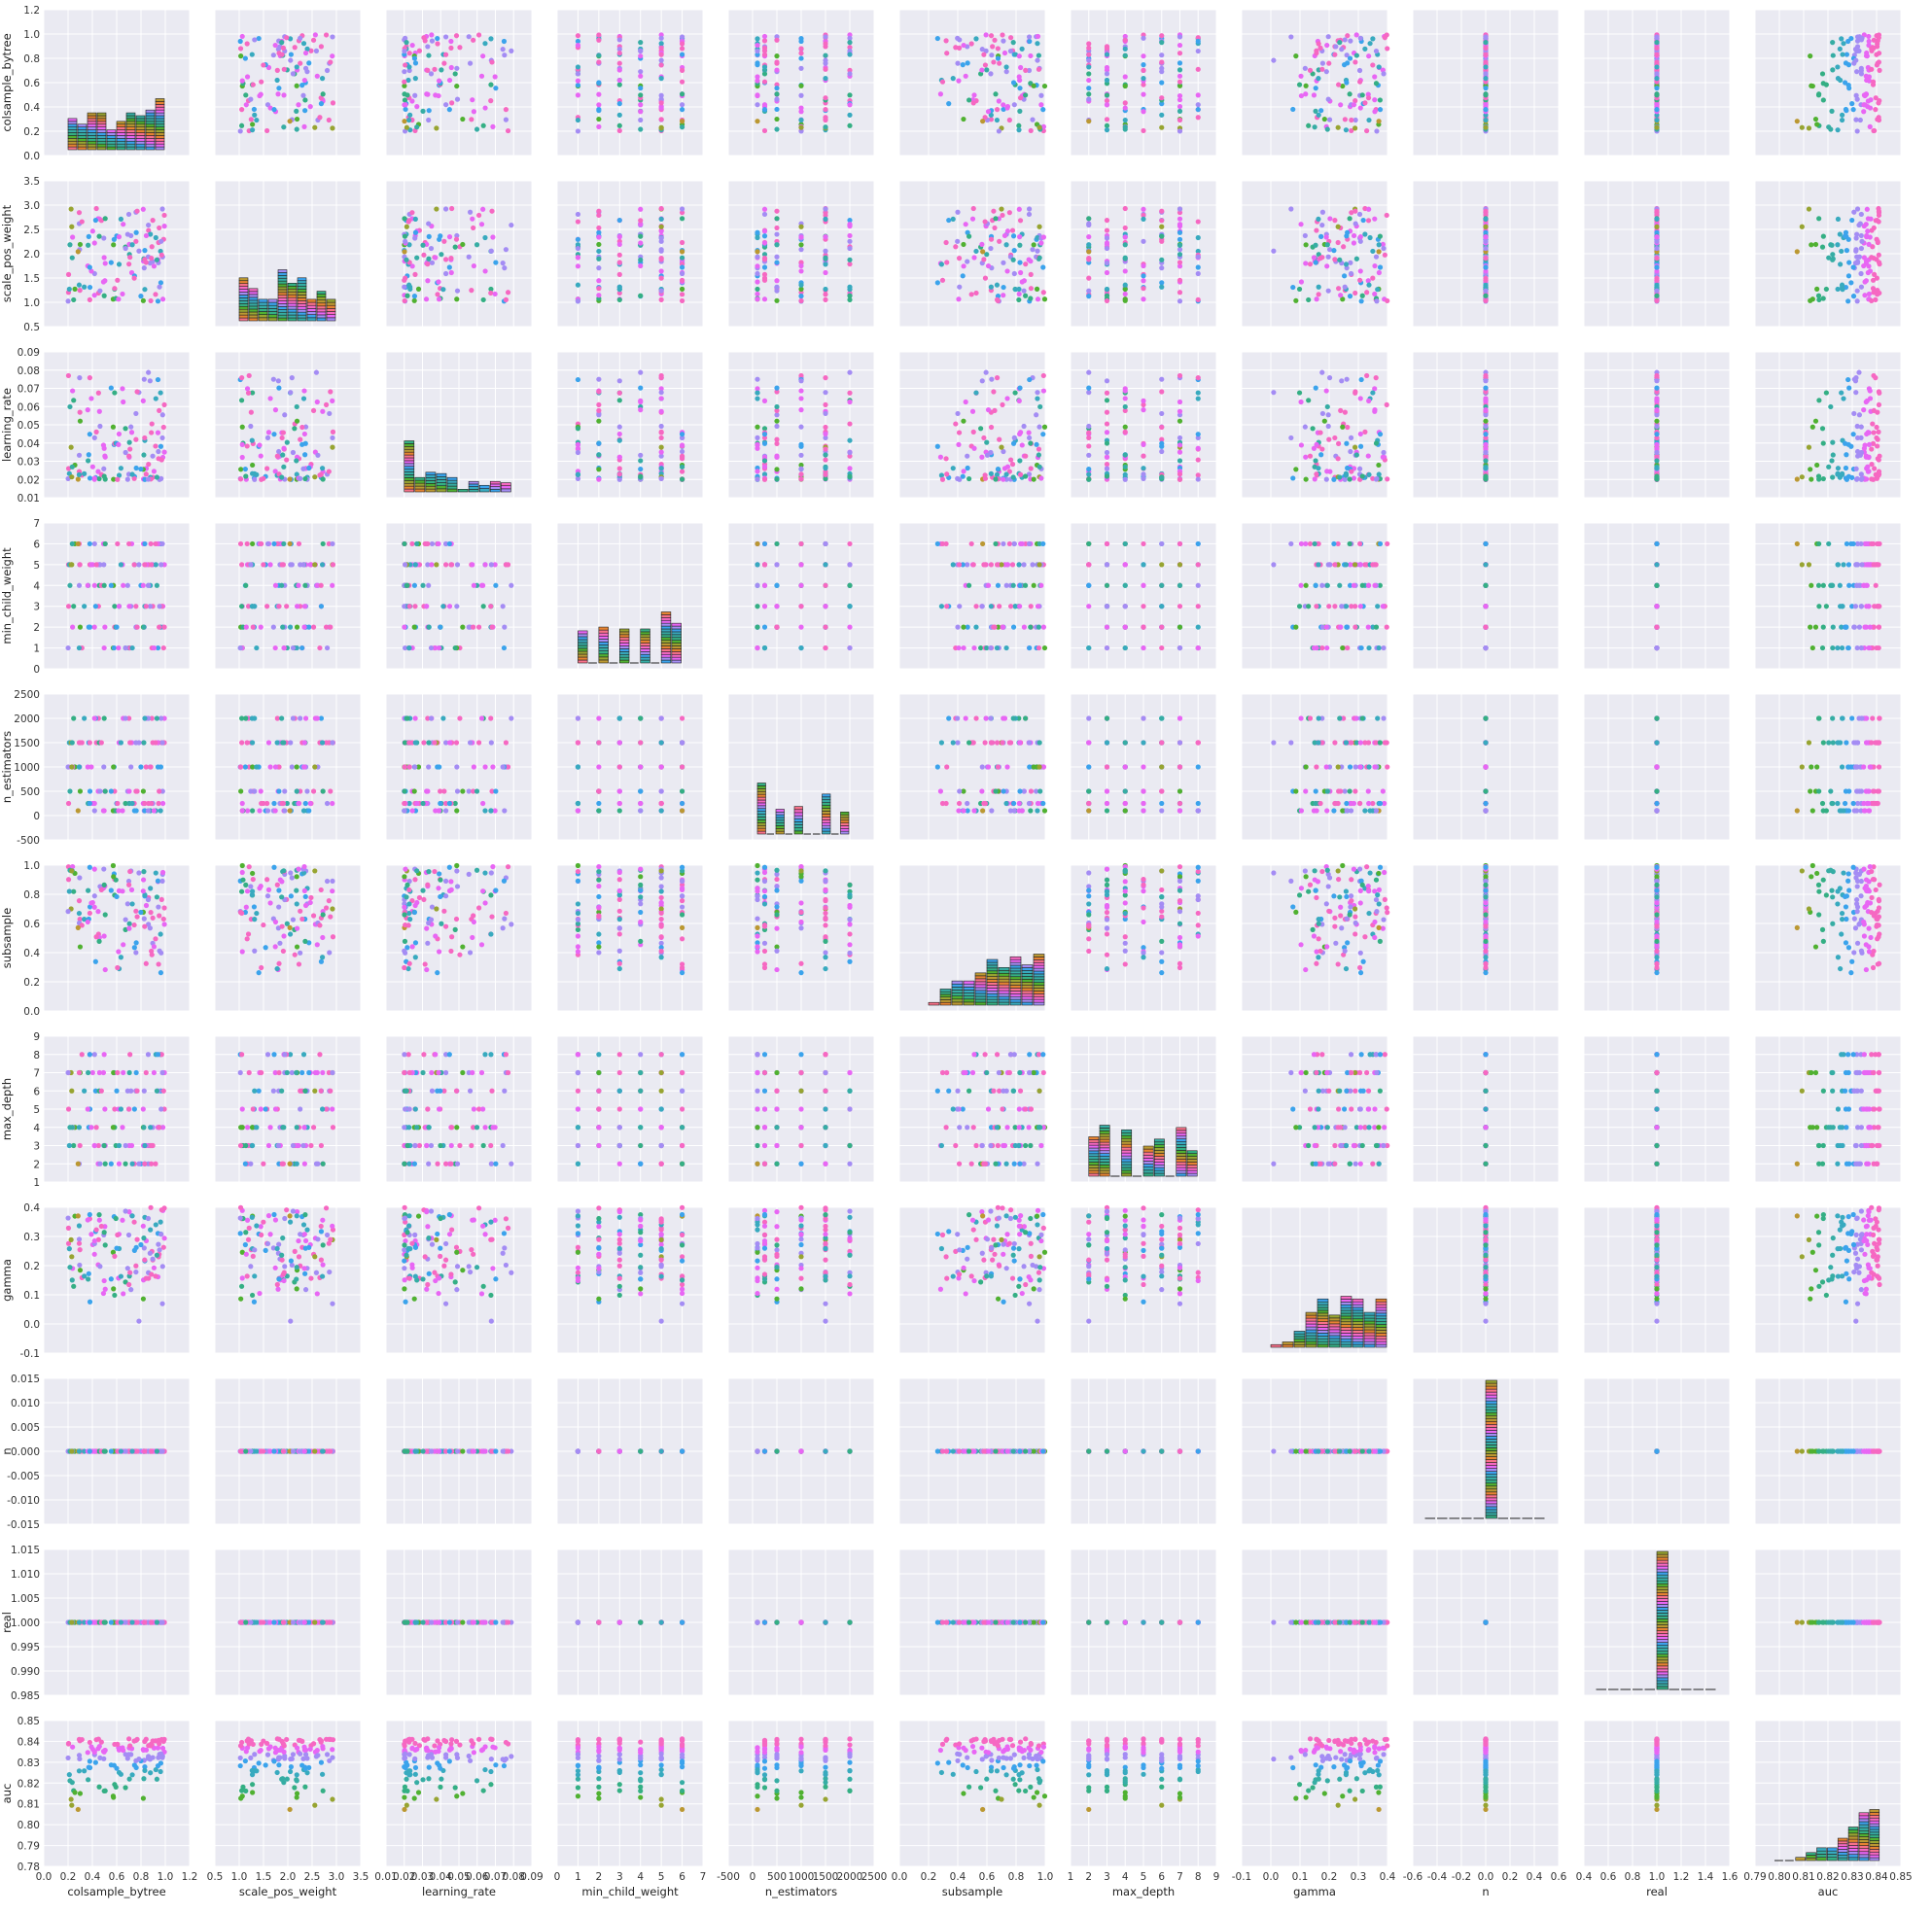 The image size is (1932, 1914). Describe the element at coordinates (801, 425) in the screenshot. I see `panel-learning_rate-vs-n_estimators` at that location.